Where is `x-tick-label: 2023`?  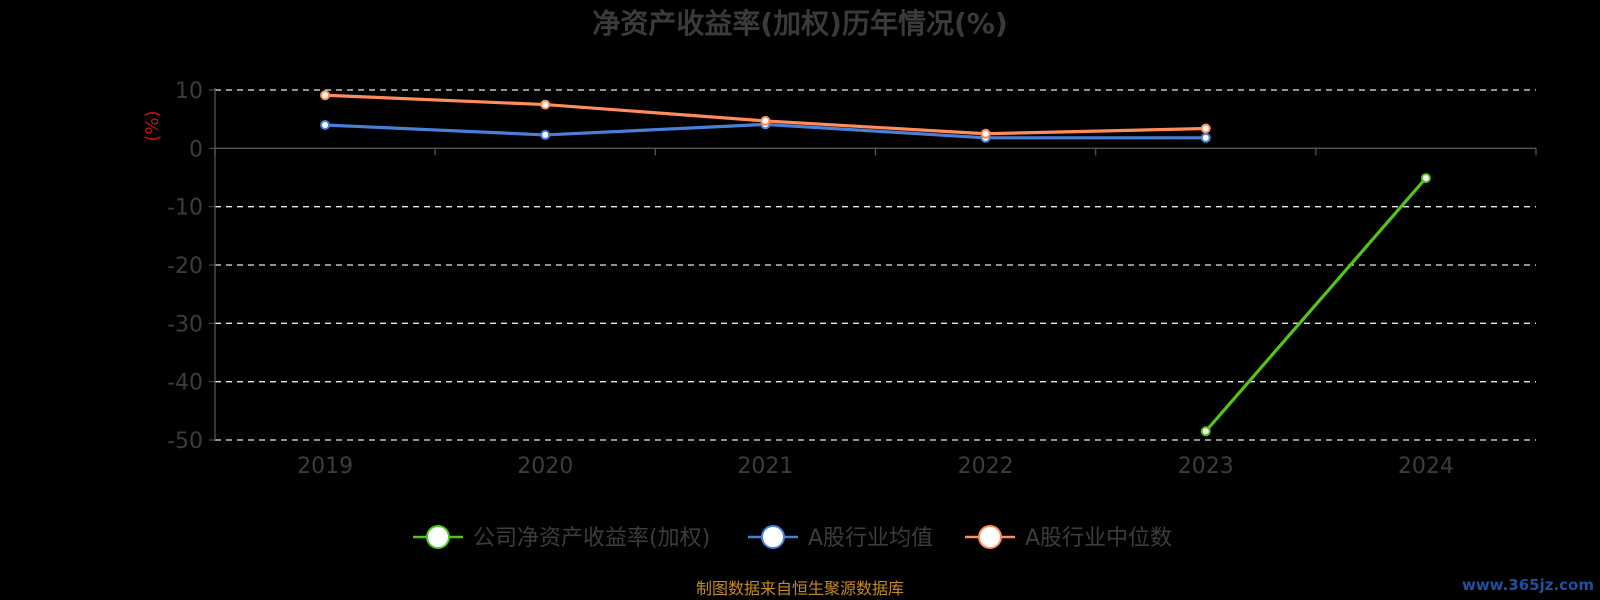
x-tick-label: 2023 is located at coordinates (1206, 466).